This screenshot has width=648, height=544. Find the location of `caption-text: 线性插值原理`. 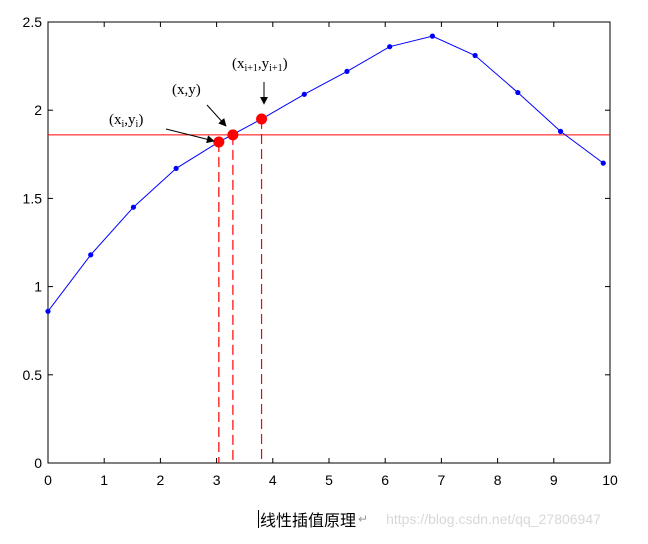

caption-text: 线性插值原理 is located at coordinates (308, 520).